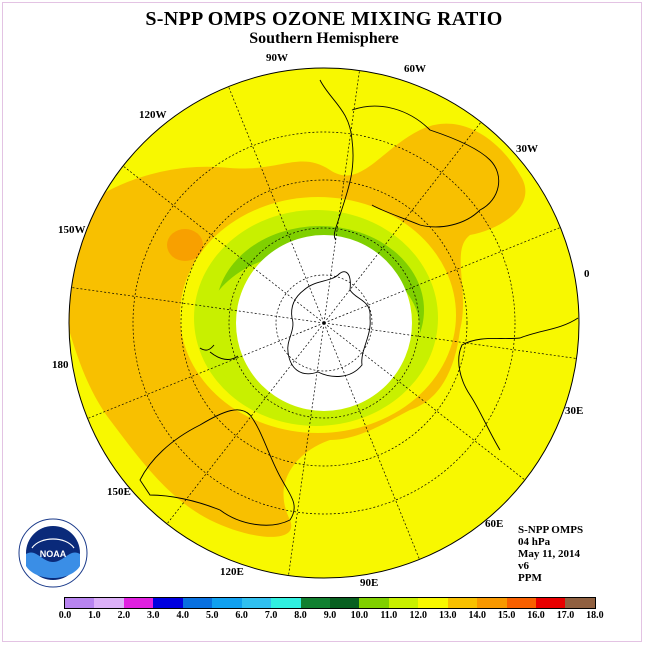 The height and width of the screenshot is (648, 648). What do you see at coordinates (324, 38) in the screenshot?
I see `map-subtitle: Southern Hemisphere` at bounding box center [324, 38].